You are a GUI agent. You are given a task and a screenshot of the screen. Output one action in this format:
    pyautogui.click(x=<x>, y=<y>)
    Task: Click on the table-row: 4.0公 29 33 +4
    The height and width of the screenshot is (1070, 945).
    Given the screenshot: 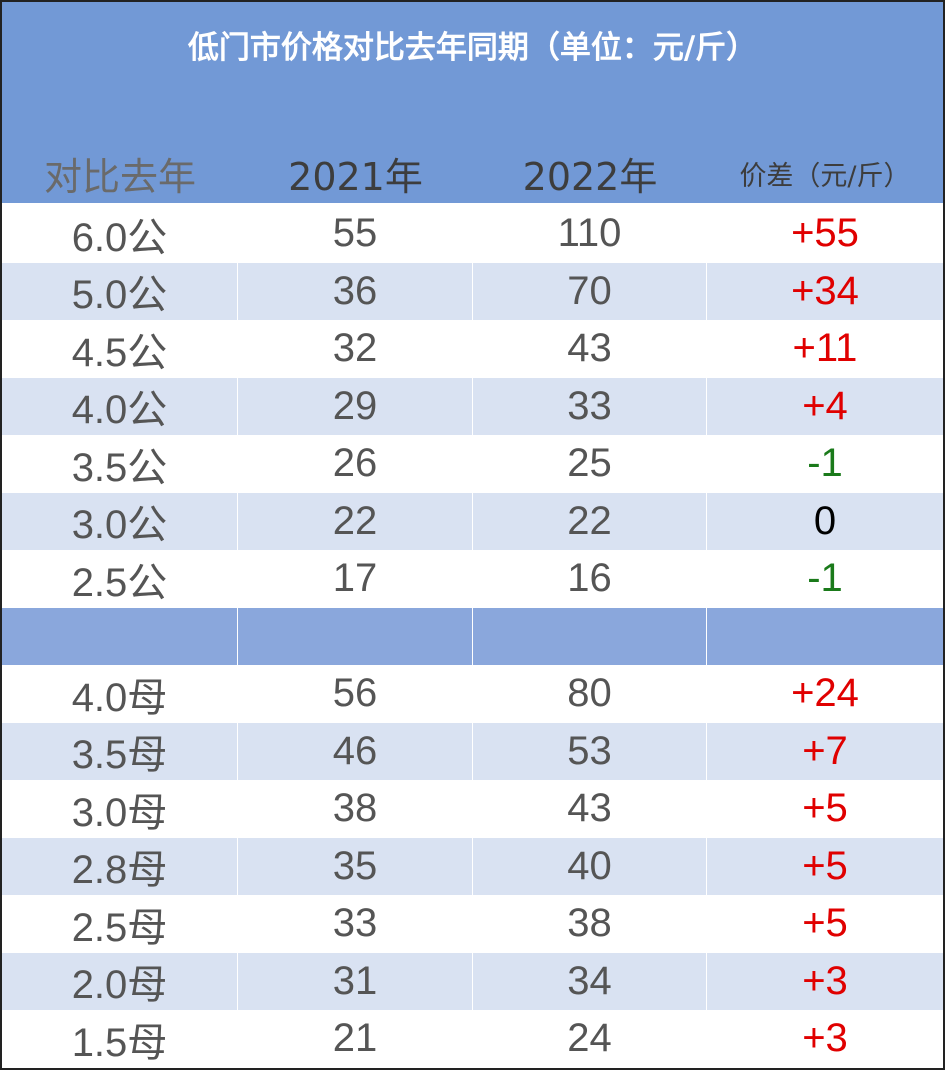 What is the action you would take?
    pyautogui.click(x=472, y=406)
    